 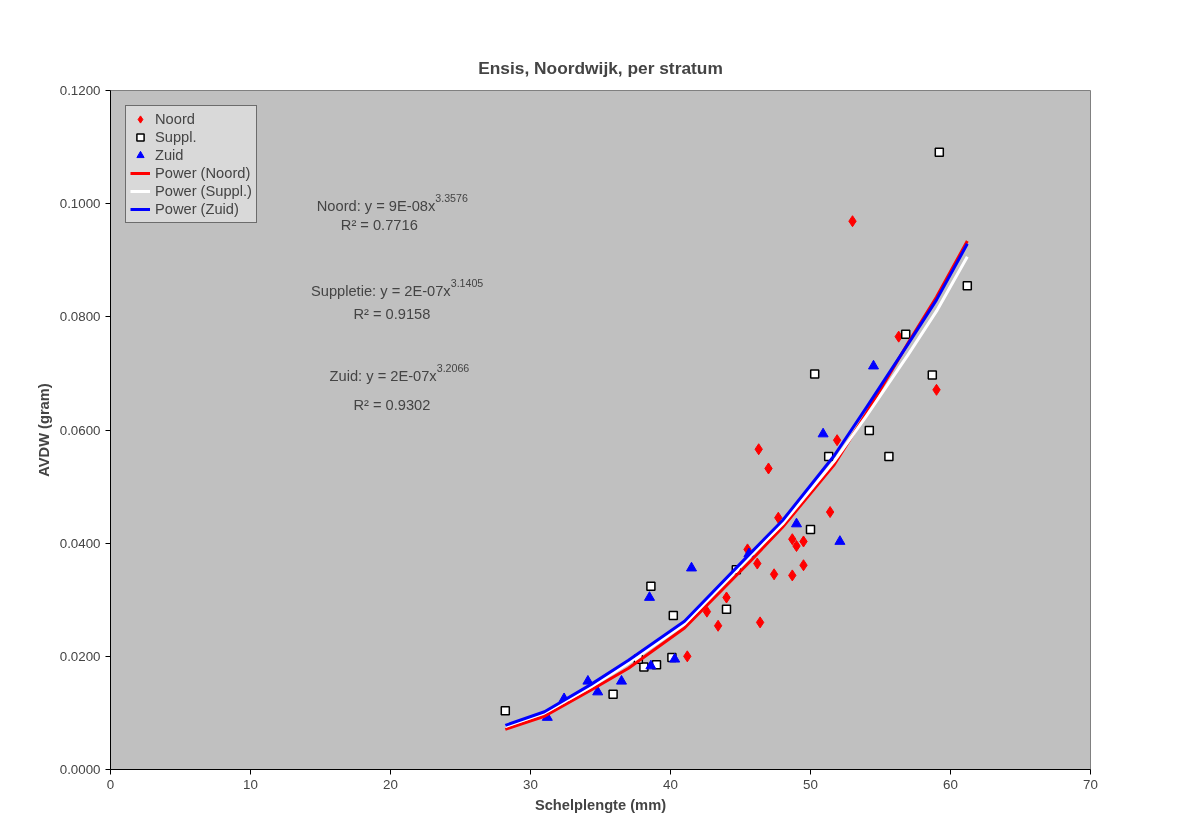 I want to click on chart-title: Ensis, Noordwijk, per stratum, so click(x=600, y=68).